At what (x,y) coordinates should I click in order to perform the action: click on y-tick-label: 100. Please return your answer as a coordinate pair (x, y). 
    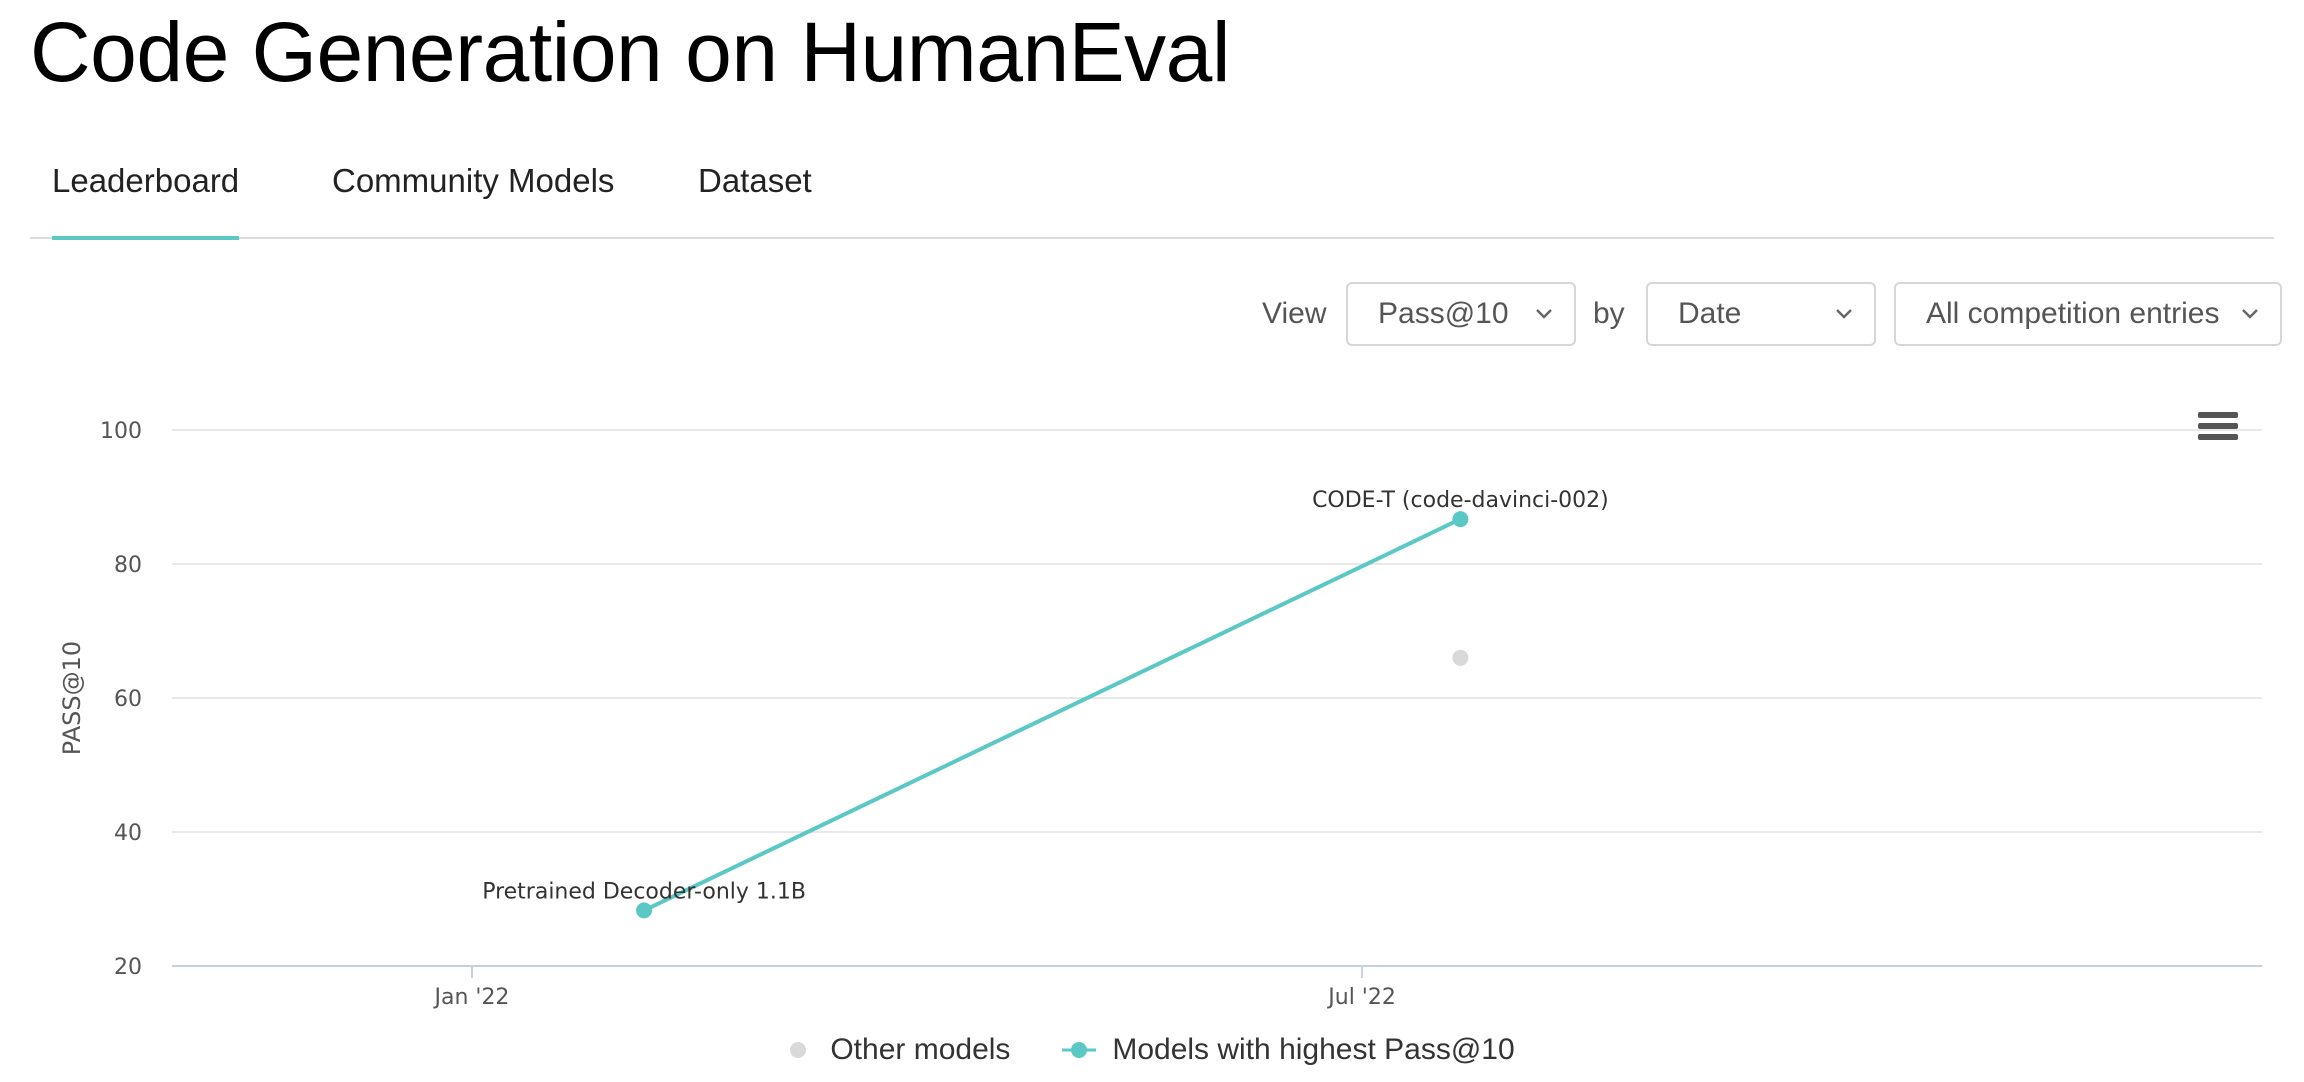
    Looking at the image, I should click on (121, 431).